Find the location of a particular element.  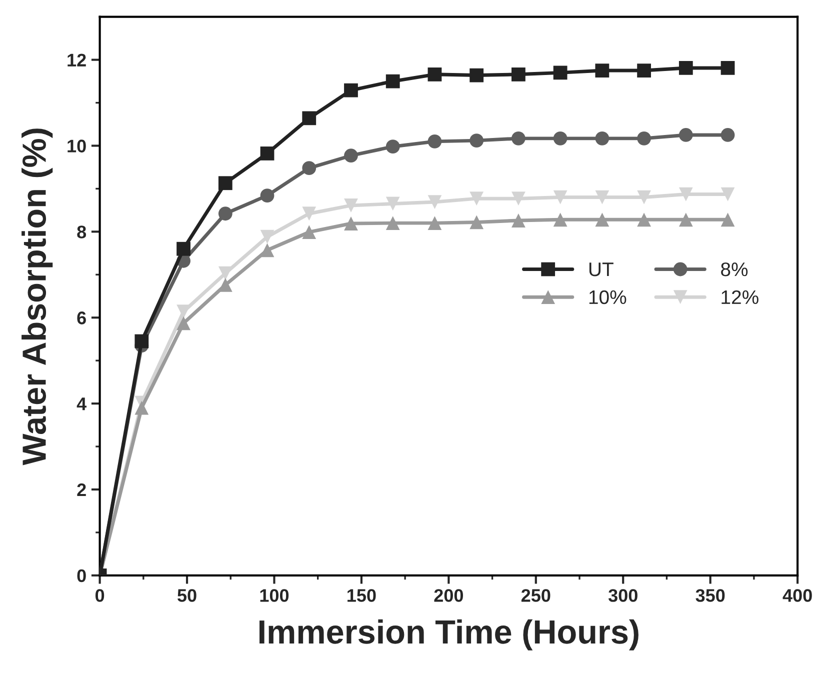

x-tick-label: 50 is located at coordinates (187, 595).